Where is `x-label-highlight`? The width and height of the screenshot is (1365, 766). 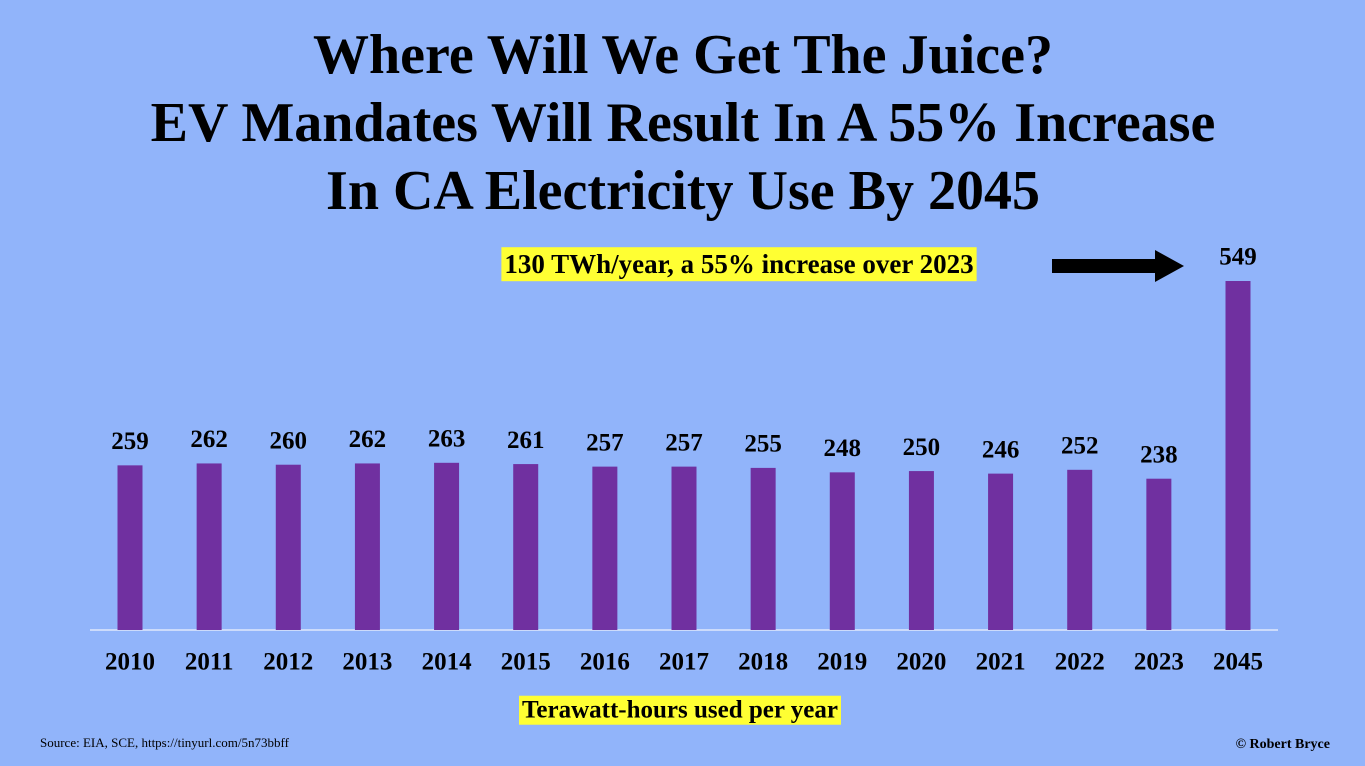 x-label-highlight is located at coordinates (680, 710).